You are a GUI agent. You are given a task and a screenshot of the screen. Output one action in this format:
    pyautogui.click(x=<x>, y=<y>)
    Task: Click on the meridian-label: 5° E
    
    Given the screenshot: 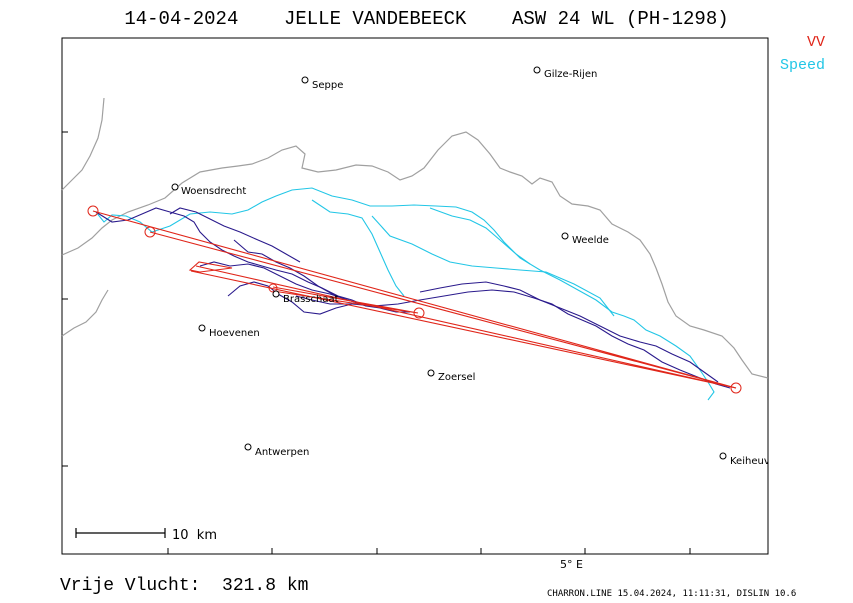 What is the action you would take?
    pyautogui.click(x=571, y=564)
    